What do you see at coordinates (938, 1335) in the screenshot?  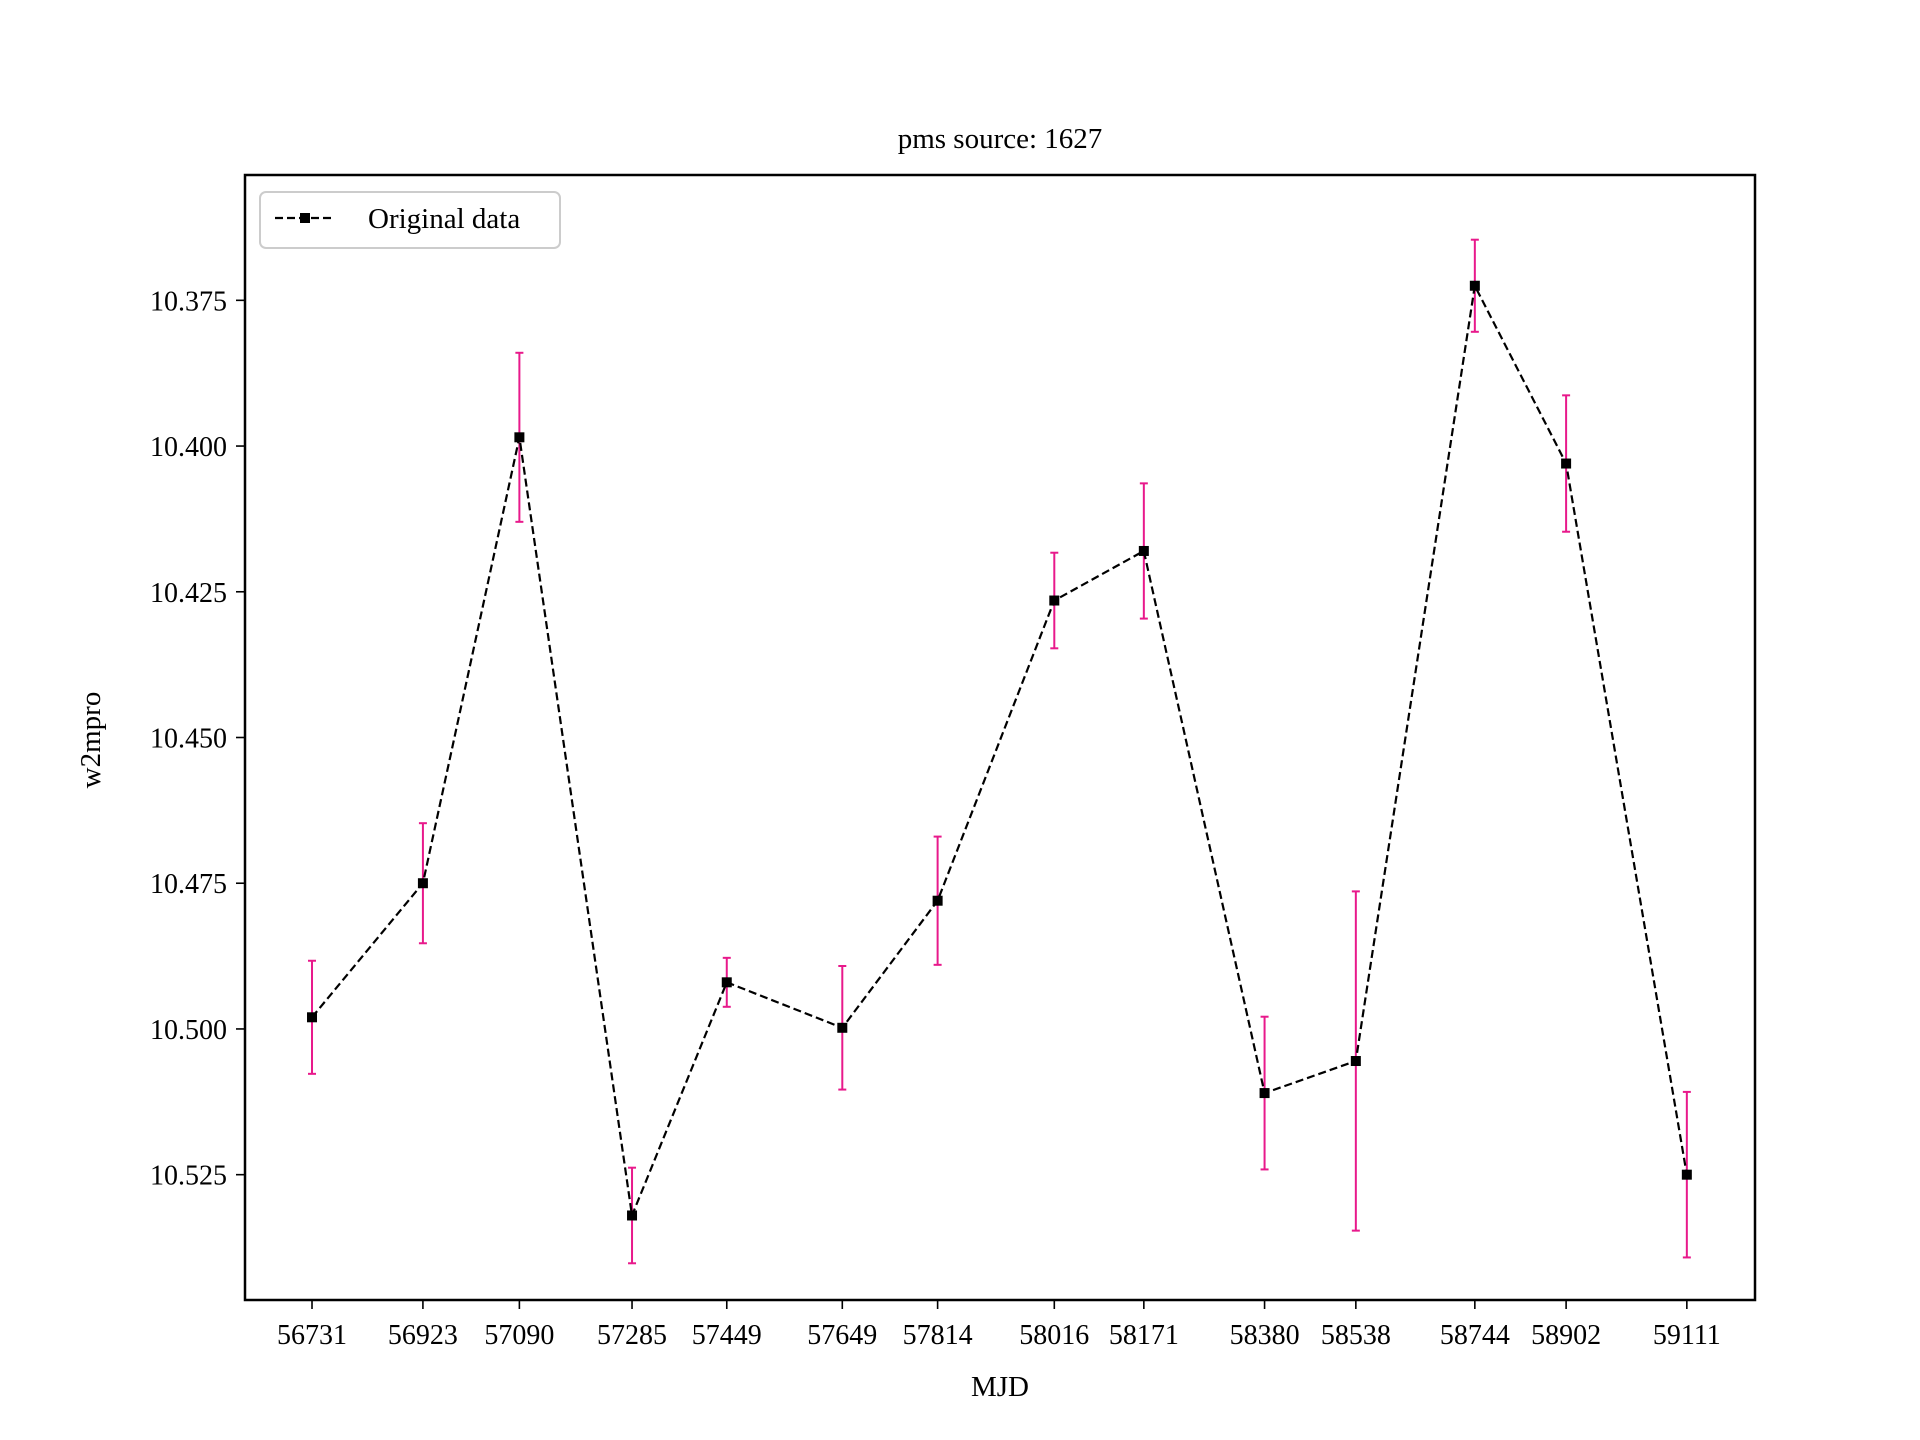 I see `x-tick-label: 57814` at bounding box center [938, 1335].